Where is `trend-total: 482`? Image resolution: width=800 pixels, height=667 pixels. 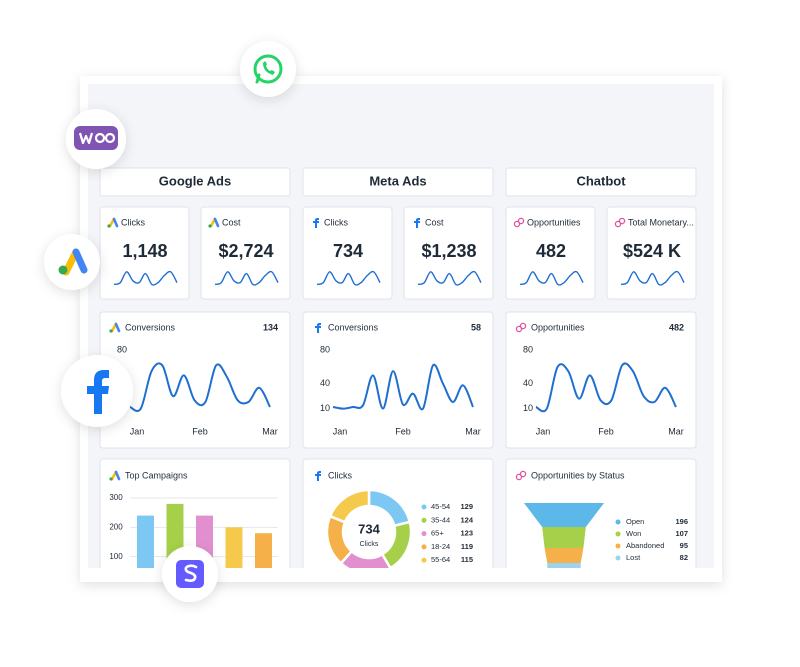
trend-total: 482 is located at coordinates (676, 327).